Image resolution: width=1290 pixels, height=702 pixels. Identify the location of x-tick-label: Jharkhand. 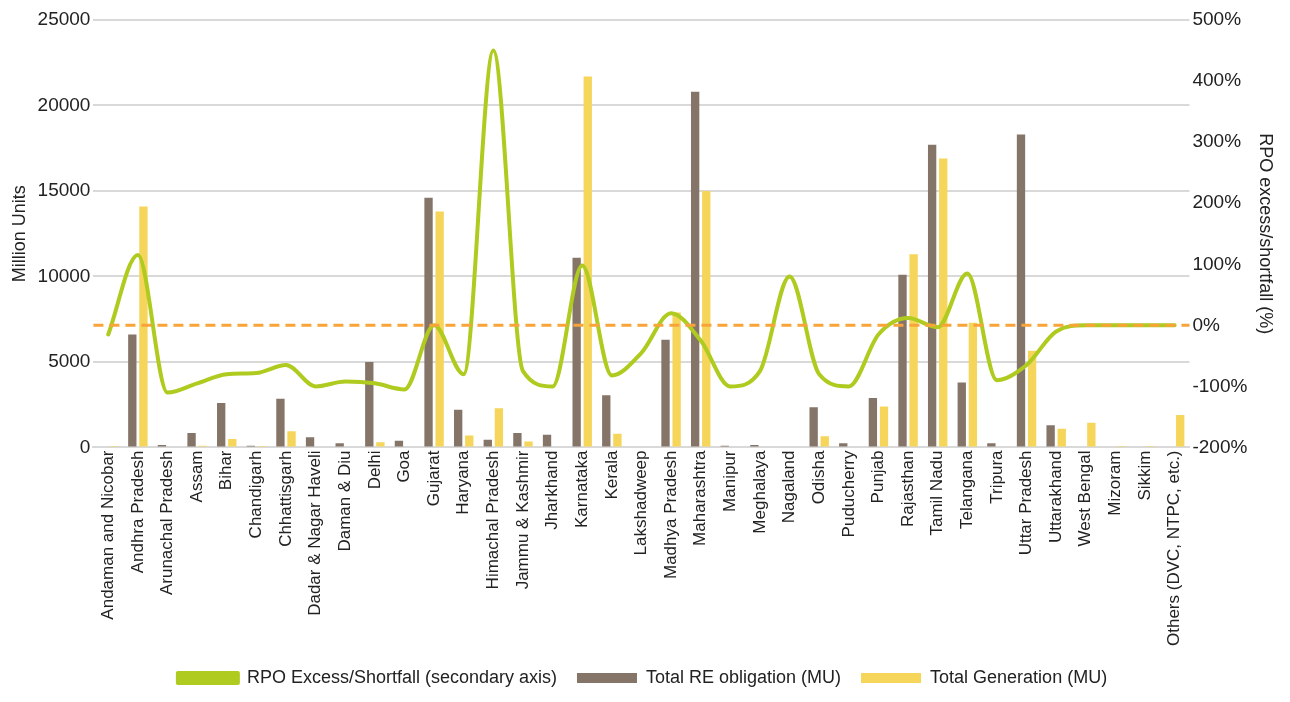
(552, 490).